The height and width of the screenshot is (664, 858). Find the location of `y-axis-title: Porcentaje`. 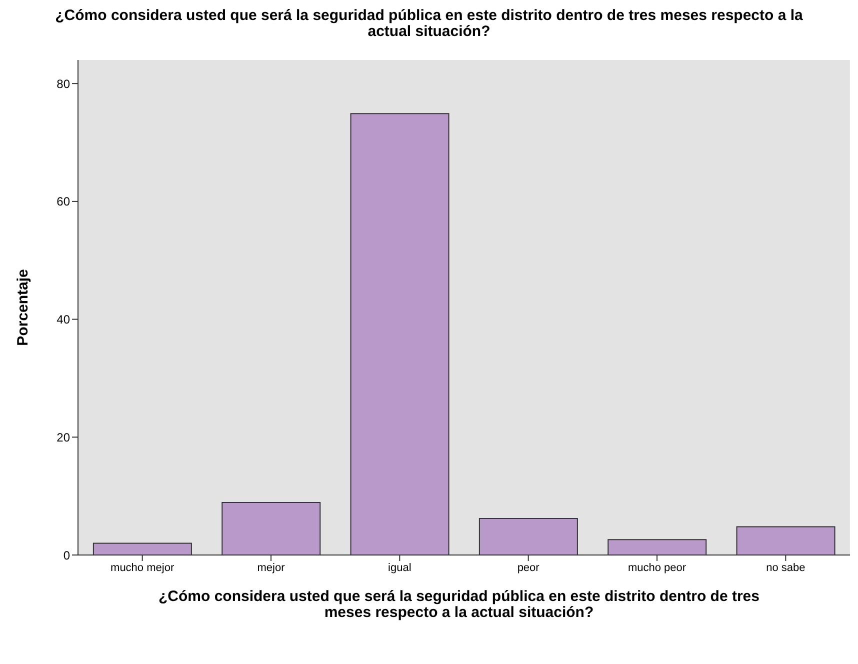

y-axis-title: Porcentaje is located at coordinates (23, 307).